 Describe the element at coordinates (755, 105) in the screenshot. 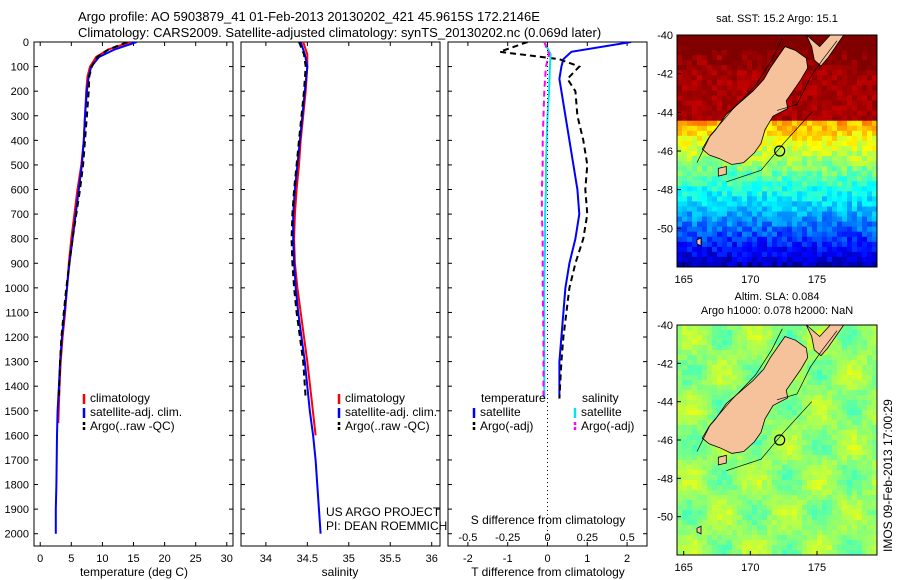

I see `south-island-land` at that location.